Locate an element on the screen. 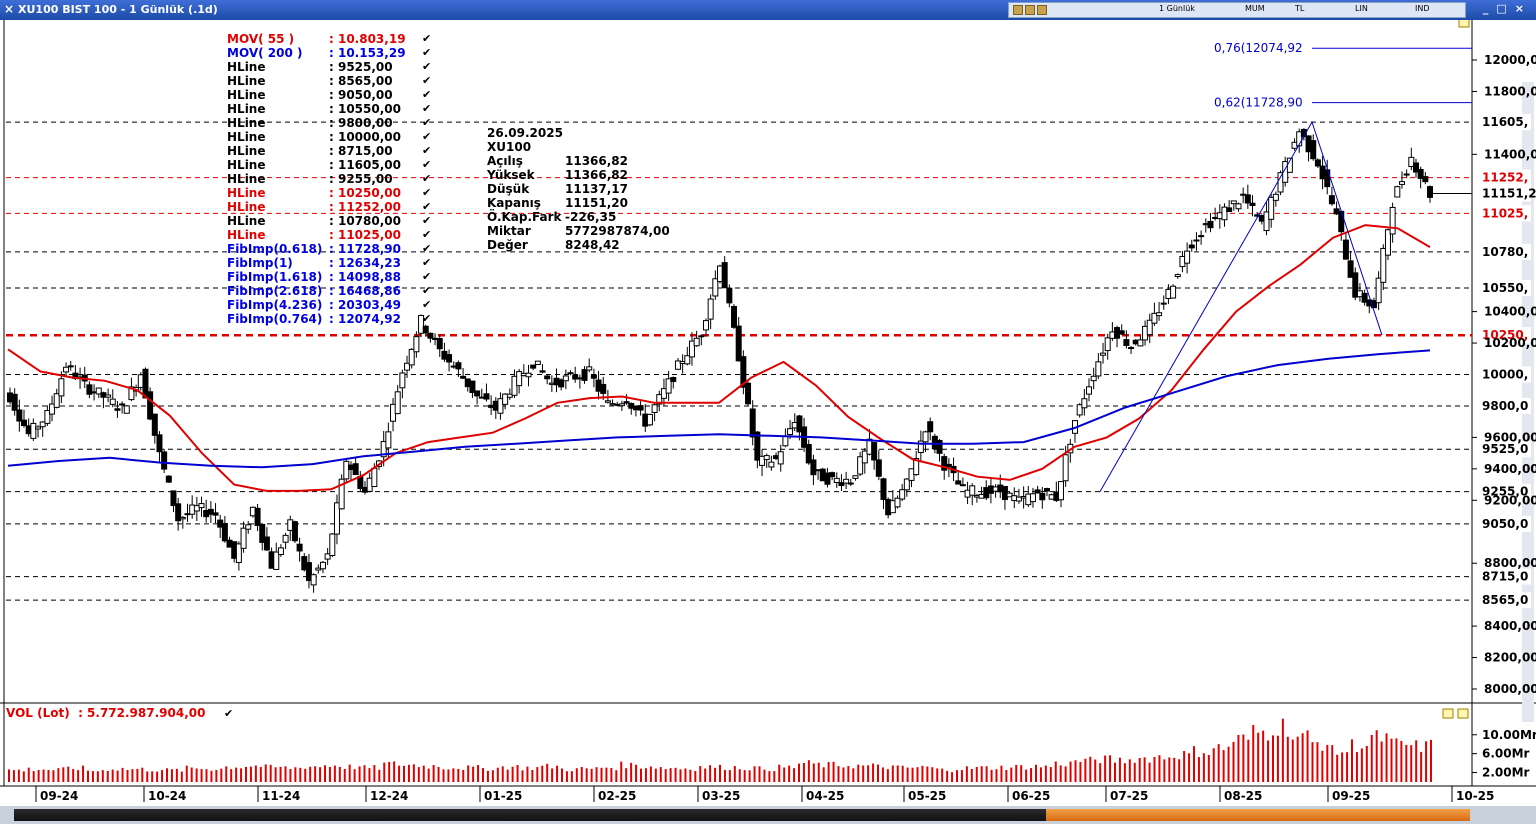 This screenshot has width=1536, height=824. maximize-icon: □ is located at coordinates (1505, 8).